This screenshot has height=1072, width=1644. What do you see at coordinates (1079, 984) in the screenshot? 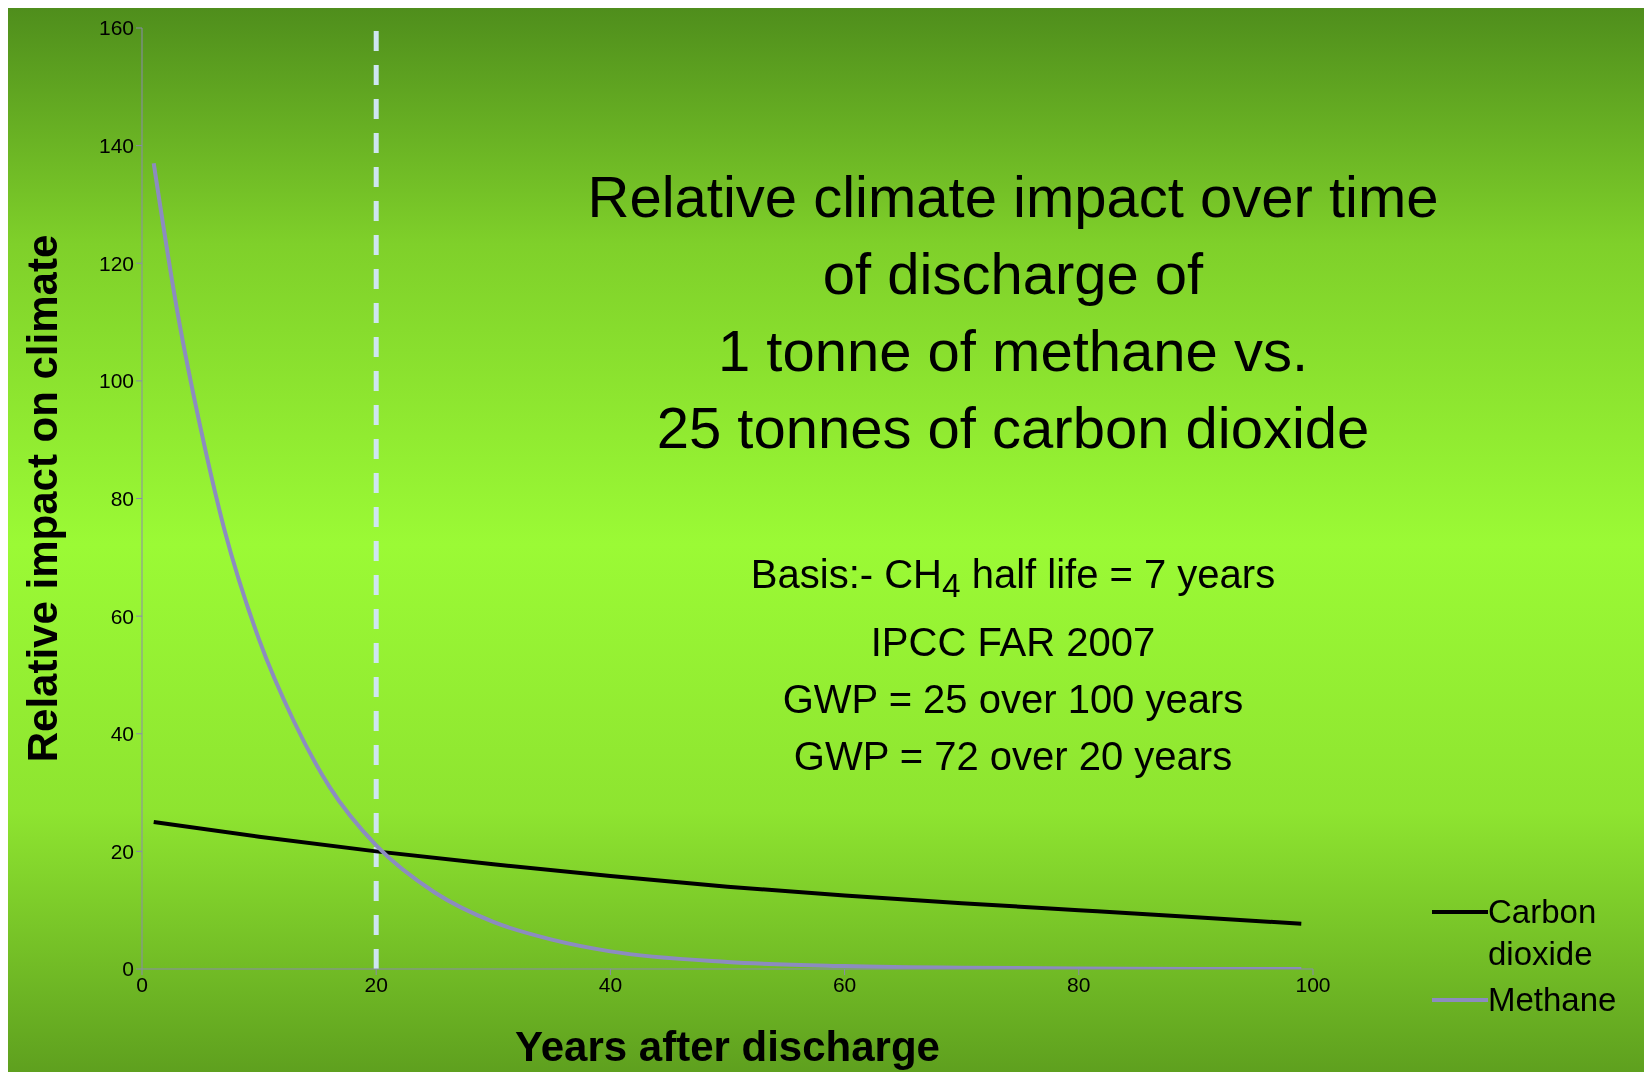
I see `x-tick-label: 80` at bounding box center [1079, 984].